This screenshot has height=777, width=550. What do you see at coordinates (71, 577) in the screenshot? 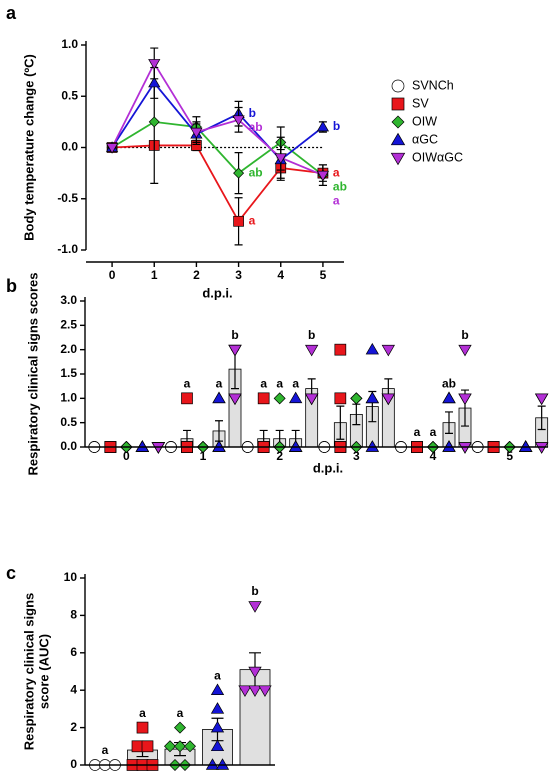
I see `y-tick-label: 10` at bounding box center [71, 577].